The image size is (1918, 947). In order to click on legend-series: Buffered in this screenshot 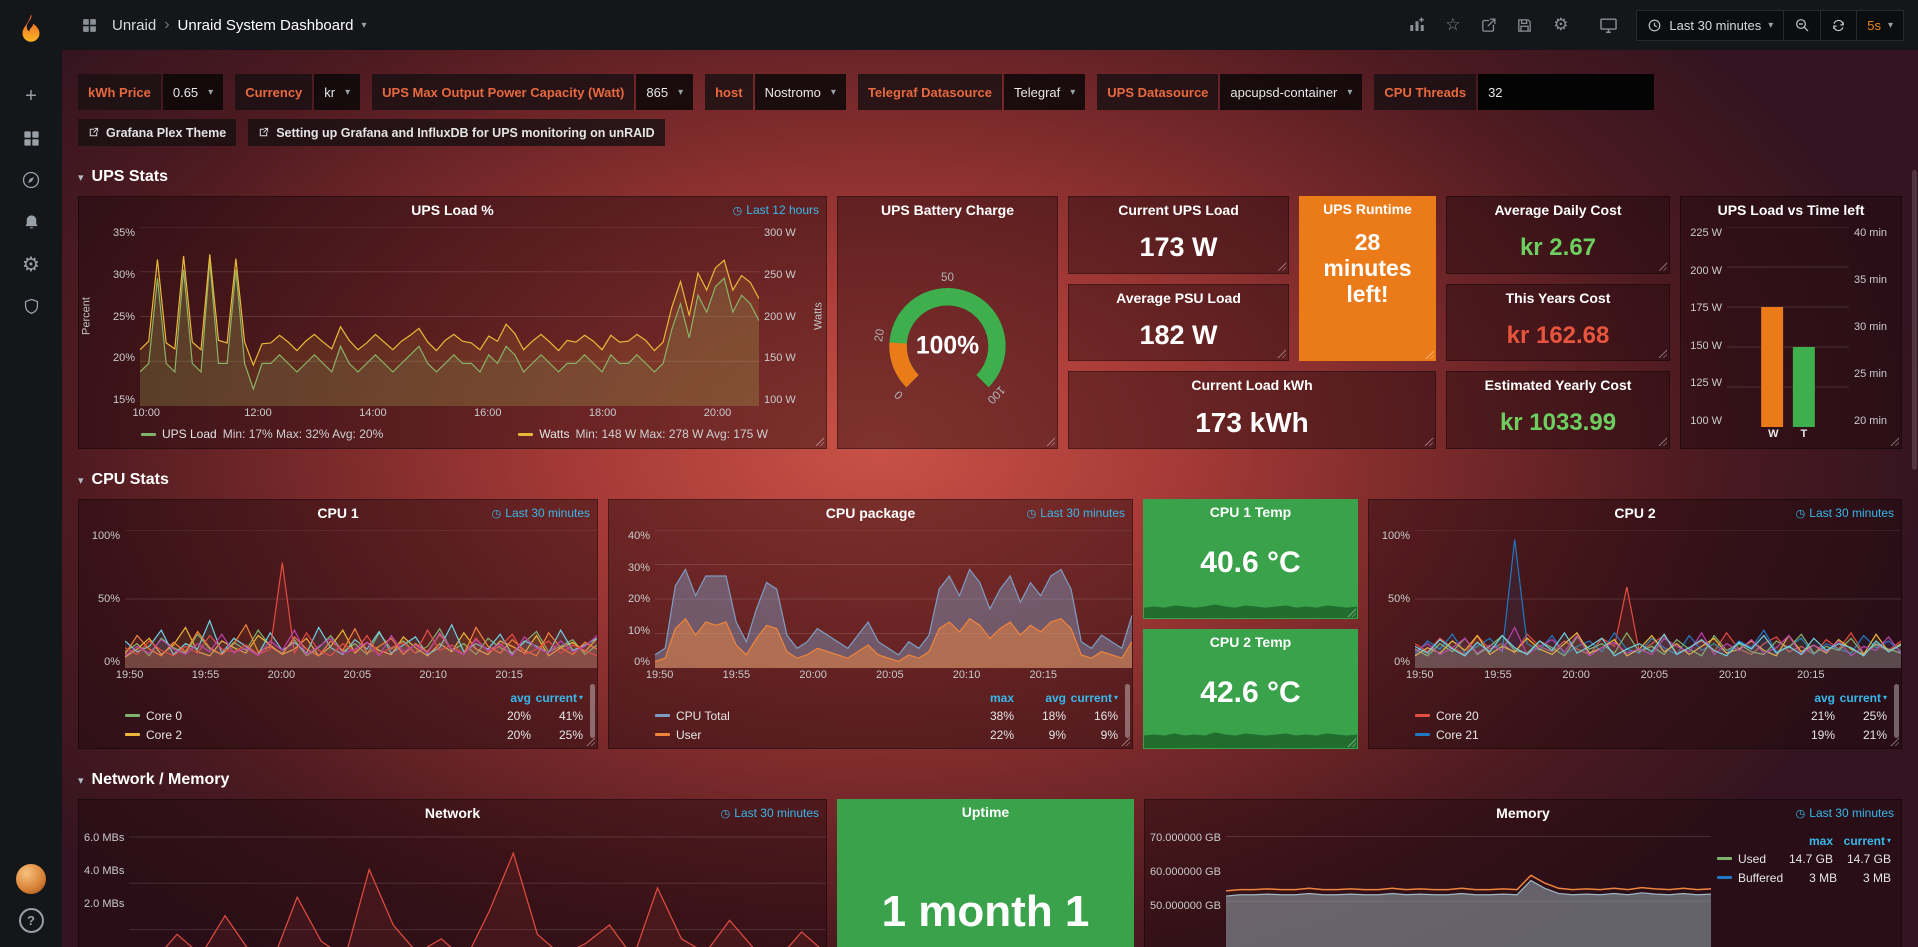, I will do `click(1750, 878)`.